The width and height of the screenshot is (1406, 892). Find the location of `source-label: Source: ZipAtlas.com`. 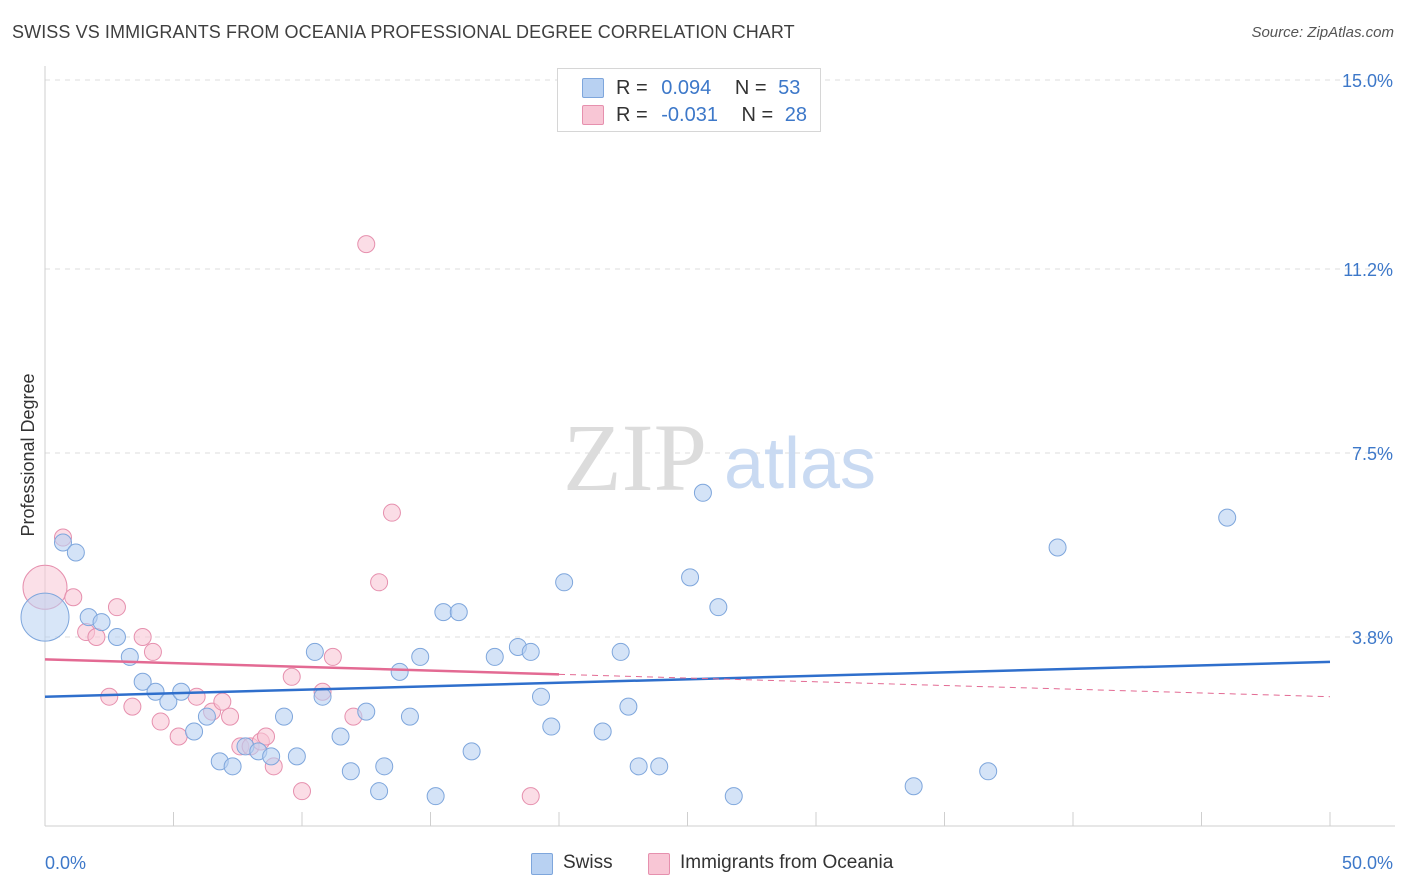

source-label: Source: ZipAtlas.com is located at coordinates (1322, 32).